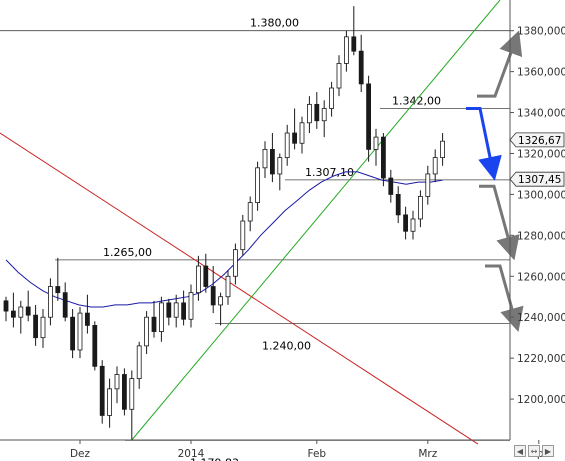 Image resolution: width=565 pixels, height=461 pixels. What do you see at coordinates (500, 64) in the screenshot?
I see `up-arrow` at bounding box center [500, 64].